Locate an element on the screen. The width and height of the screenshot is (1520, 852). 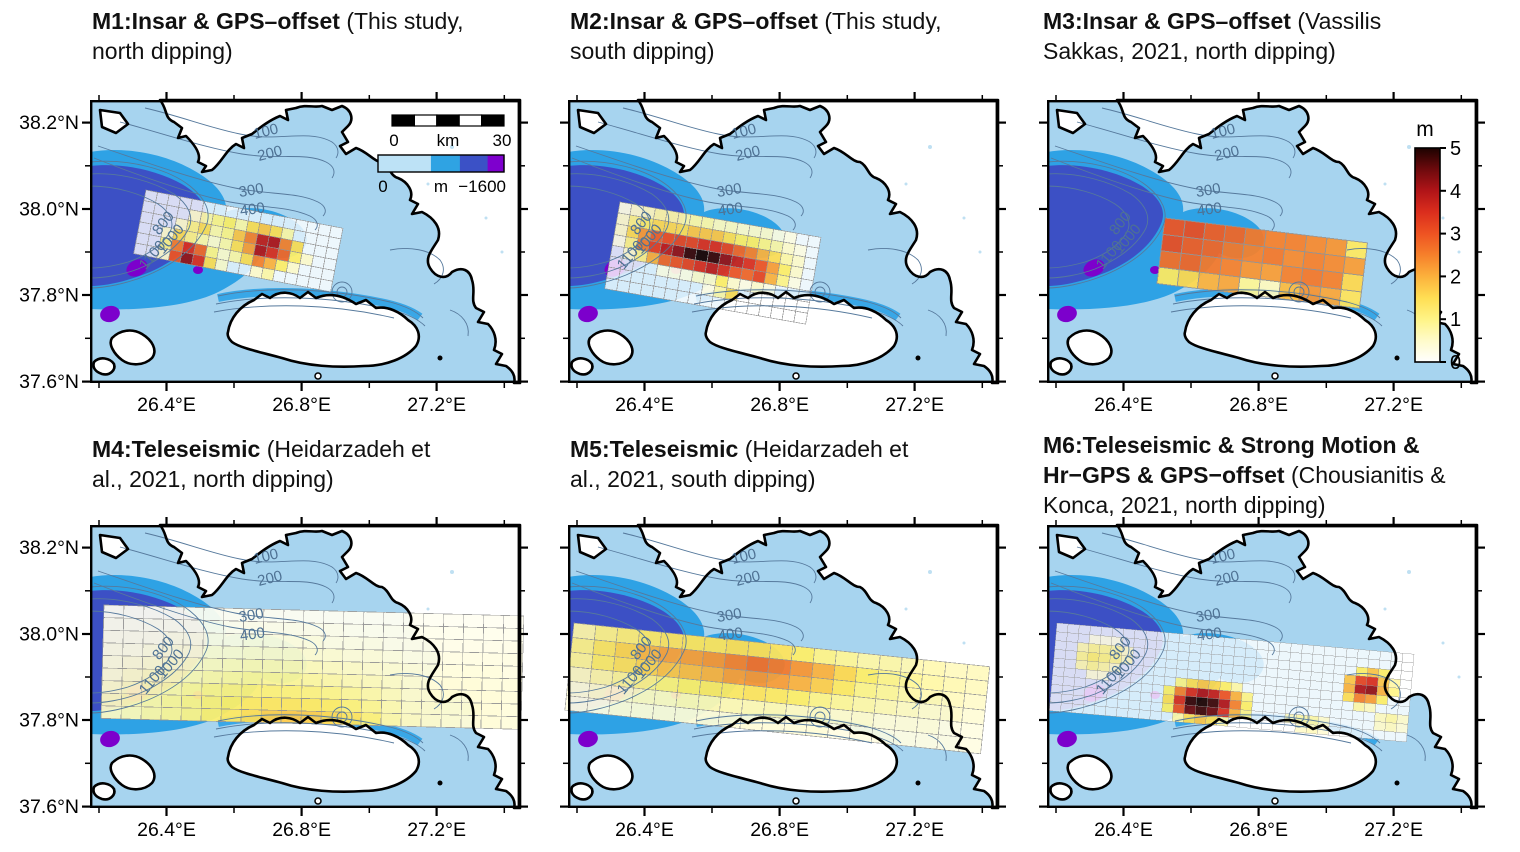
map-background is located at coordinates (1262, 241).